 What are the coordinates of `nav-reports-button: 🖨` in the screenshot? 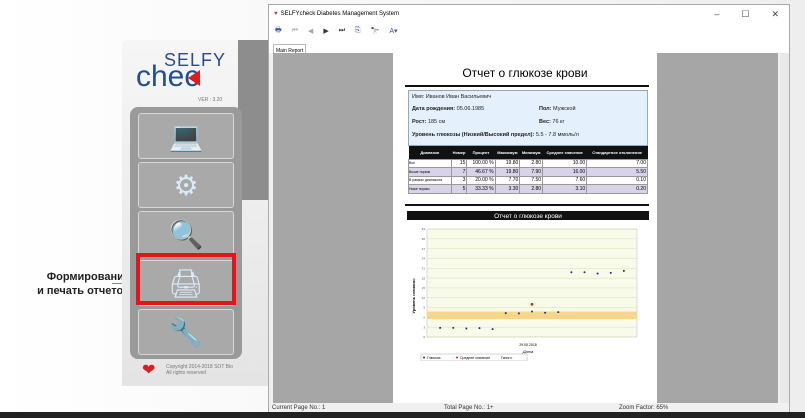 It's located at (186, 283).